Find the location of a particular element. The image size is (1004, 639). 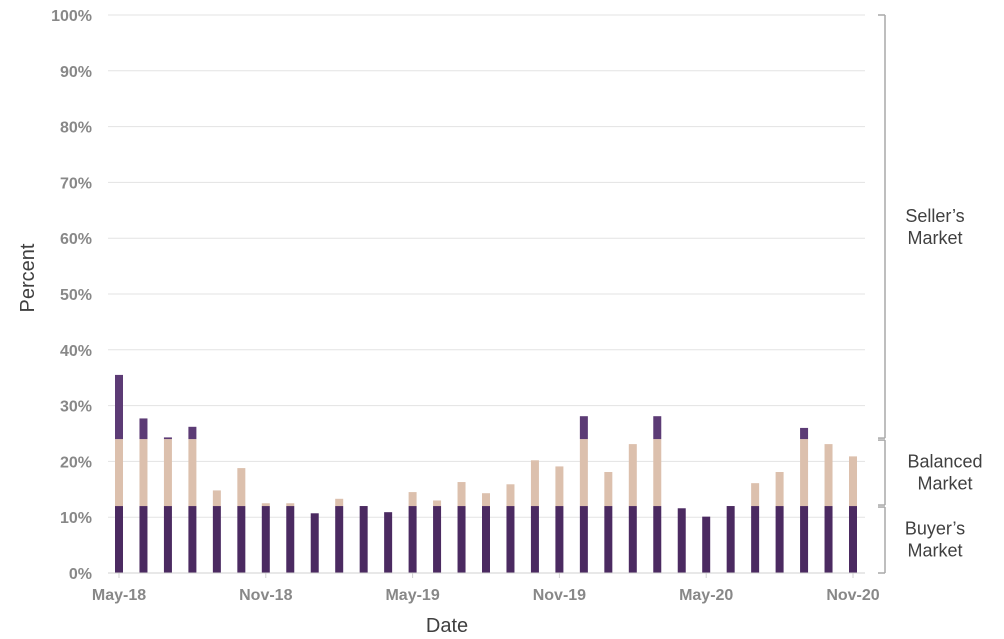

y-tick-label: 80% is located at coordinates (76, 128).